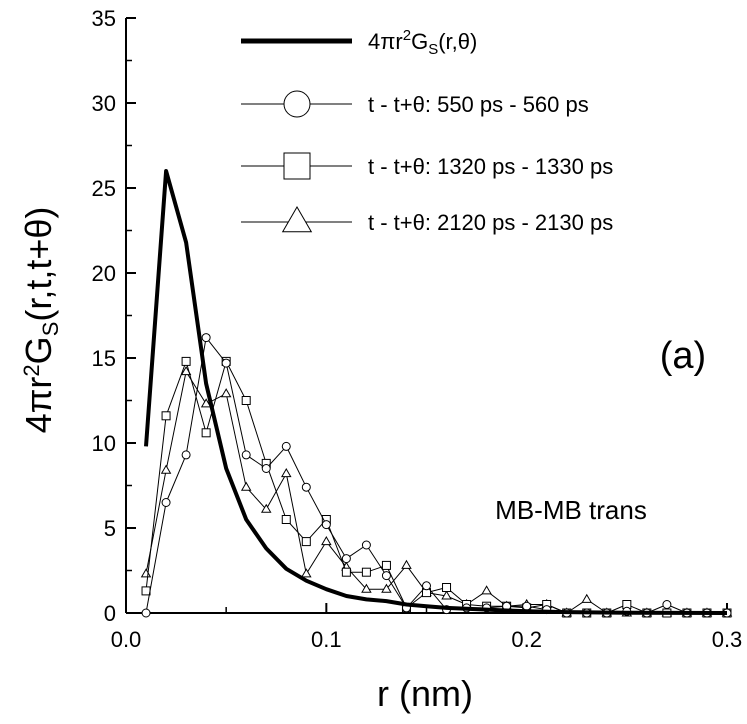 The image size is (747, 724). What do you see at coordinates (490, 222) in the screenshot?
I see `legend-label: t - t+θ: 2120 ps - 2130 ps` at bounding box center [490, 222].